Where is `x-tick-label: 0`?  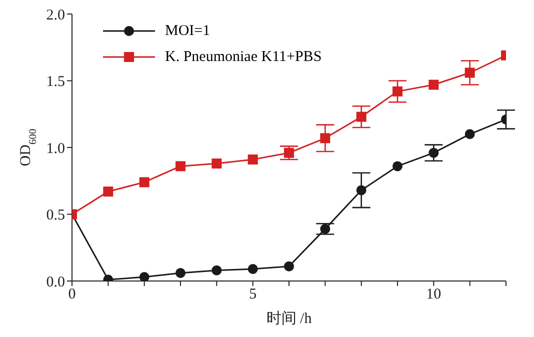 x-tick-label: 0 is located at coordinates (72, 294).